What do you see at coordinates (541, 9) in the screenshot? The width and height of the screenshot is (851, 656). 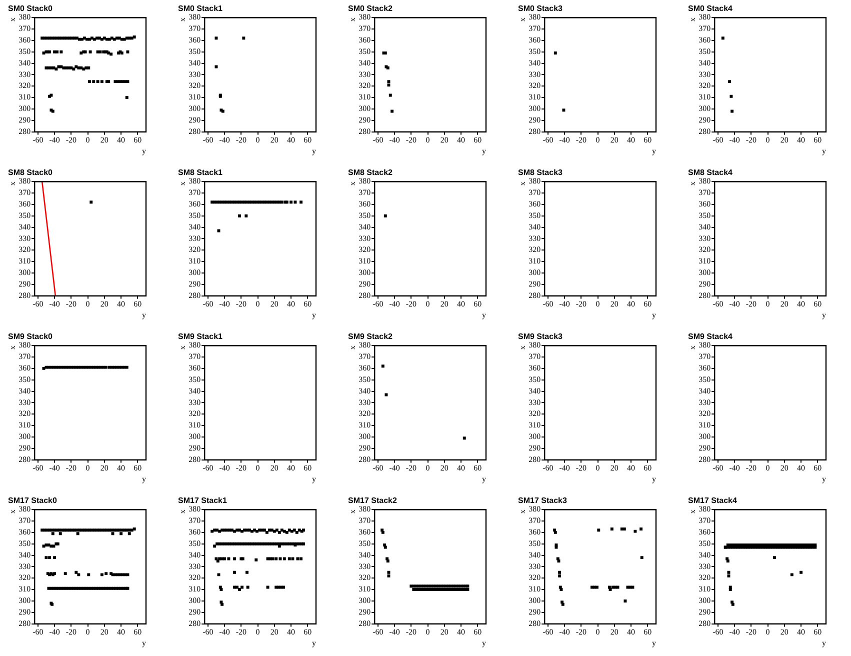 I see `chart-title: SM0 Stack3` at bounding box center [541, 9].